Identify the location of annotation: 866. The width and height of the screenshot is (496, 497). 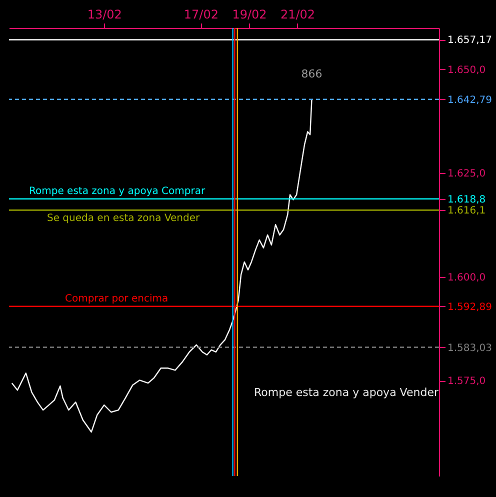
(311, 73).